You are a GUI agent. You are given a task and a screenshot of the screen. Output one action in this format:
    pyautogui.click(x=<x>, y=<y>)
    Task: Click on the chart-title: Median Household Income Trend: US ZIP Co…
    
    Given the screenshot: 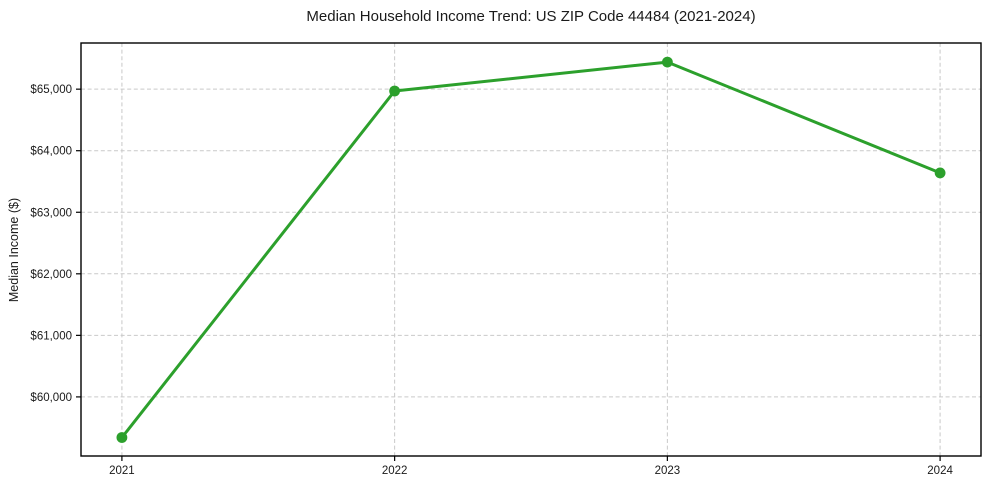 What is the action you would take?
    pyautogui.click(x=531, y=16)
    